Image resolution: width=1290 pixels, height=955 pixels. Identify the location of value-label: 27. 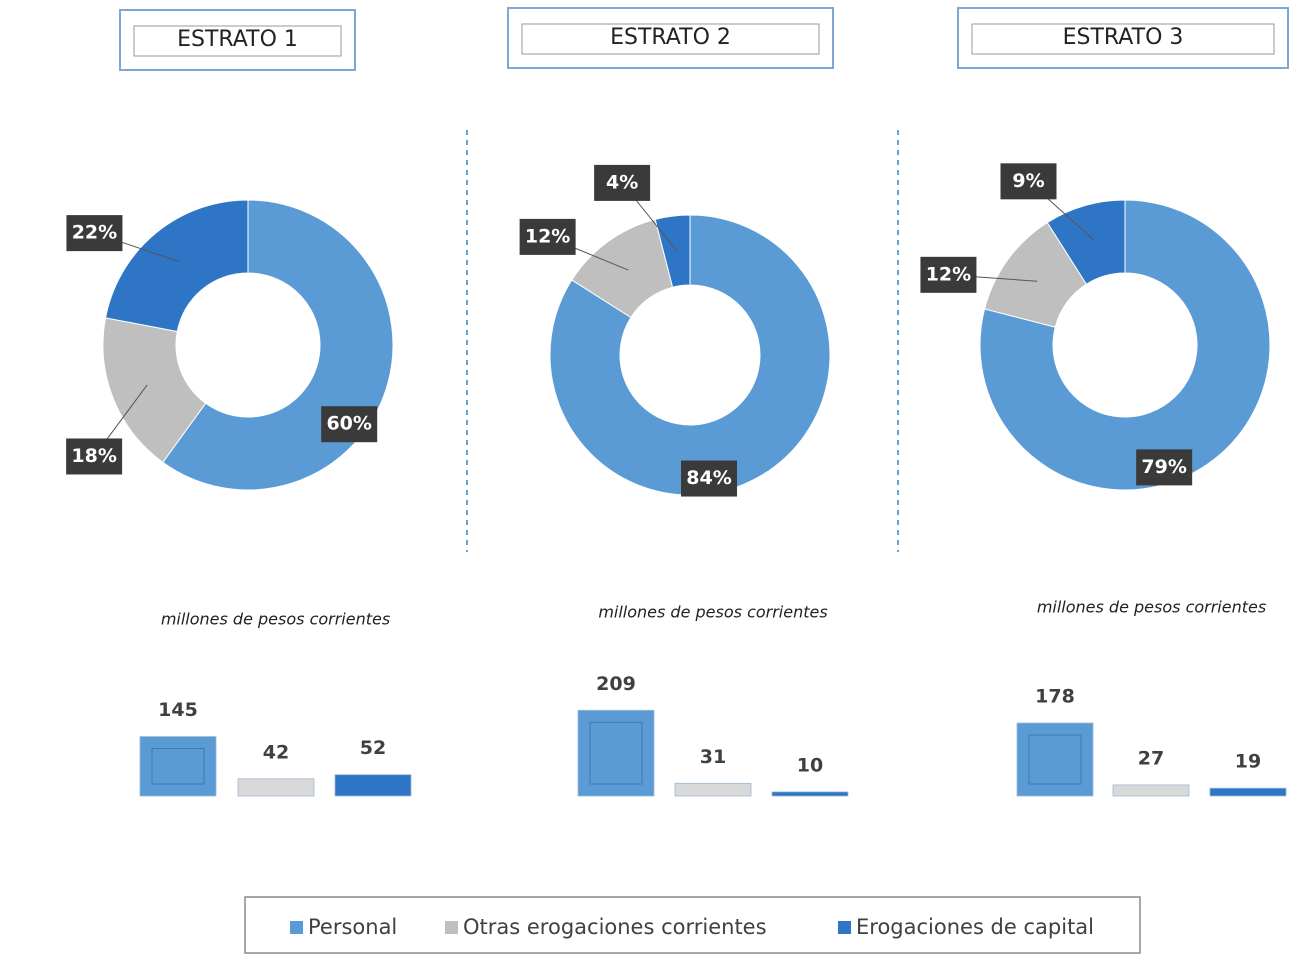
(1151, 758).